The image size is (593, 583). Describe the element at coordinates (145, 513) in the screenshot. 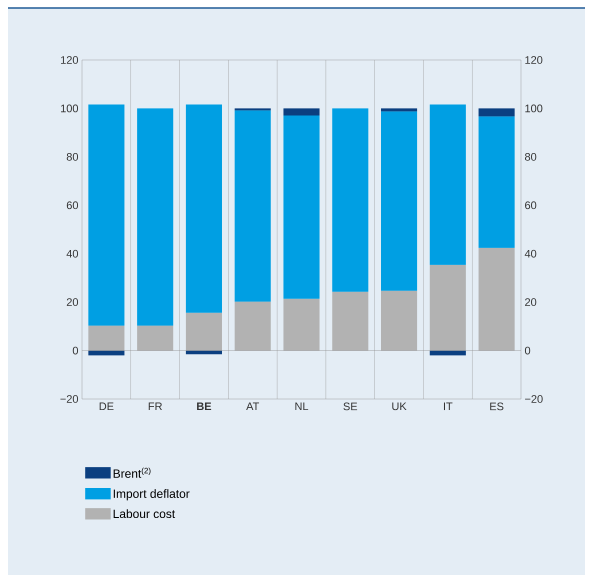

I see `legend-label: Labour cost` at that location.